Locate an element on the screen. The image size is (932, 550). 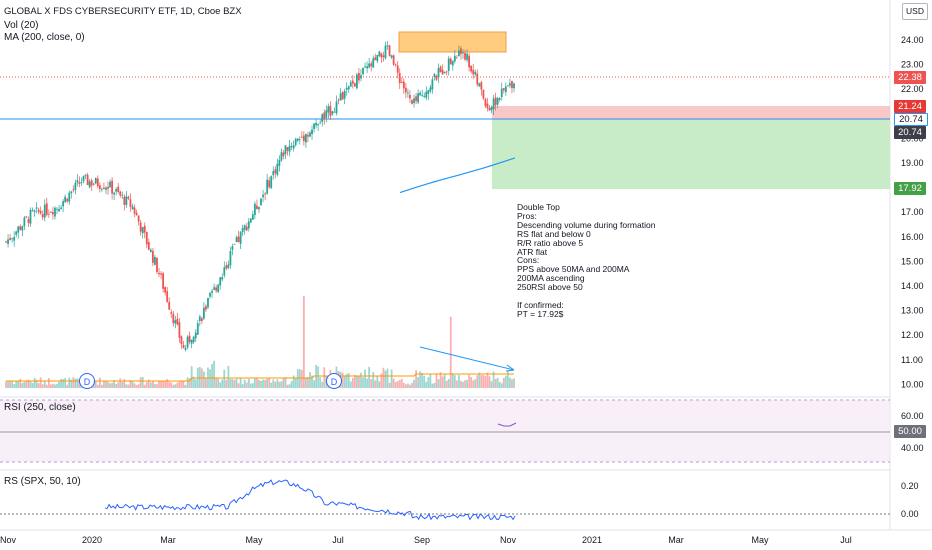
arrow-head is located at coordinates (510, 368).